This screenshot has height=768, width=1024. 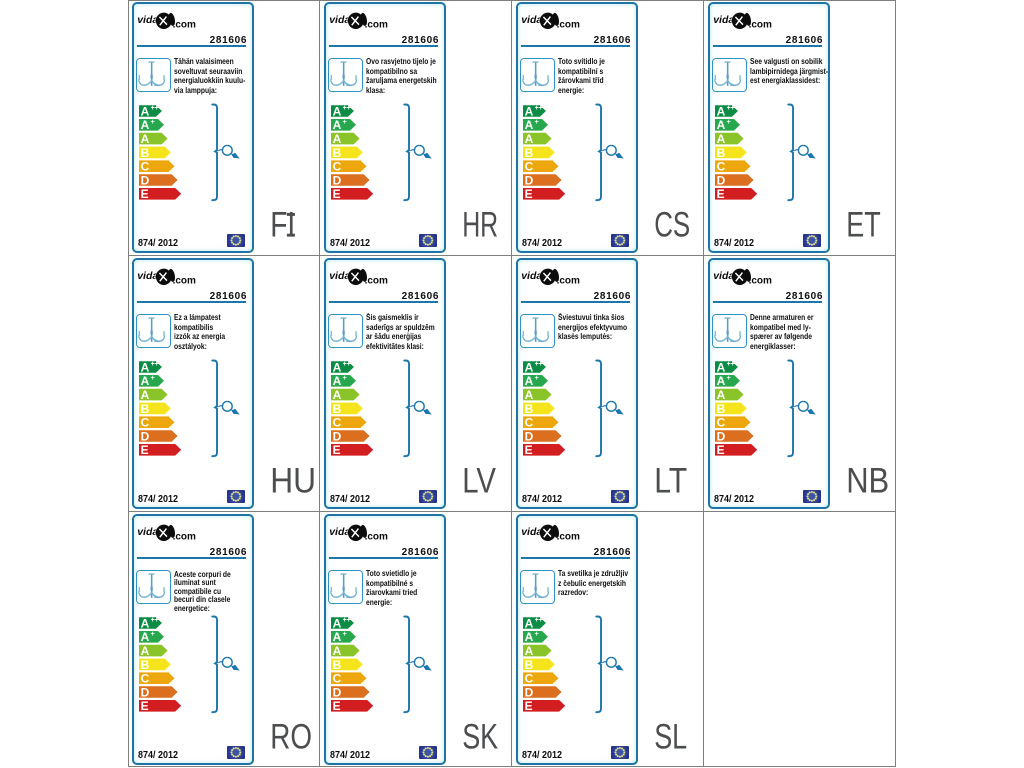 I want to click on svg-text: NB, so click(x=867, y=481).